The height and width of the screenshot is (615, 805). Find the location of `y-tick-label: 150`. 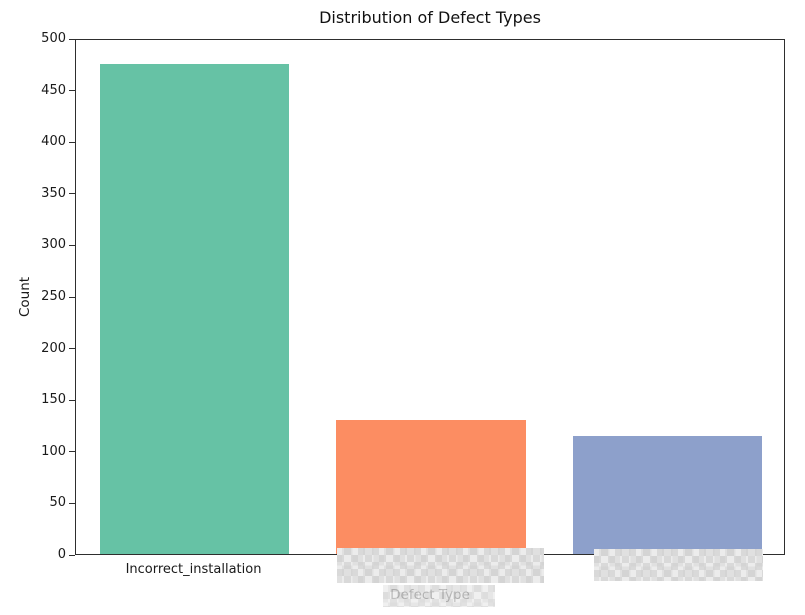

y-tick-label: 150 is located at coordinates (53, 400).